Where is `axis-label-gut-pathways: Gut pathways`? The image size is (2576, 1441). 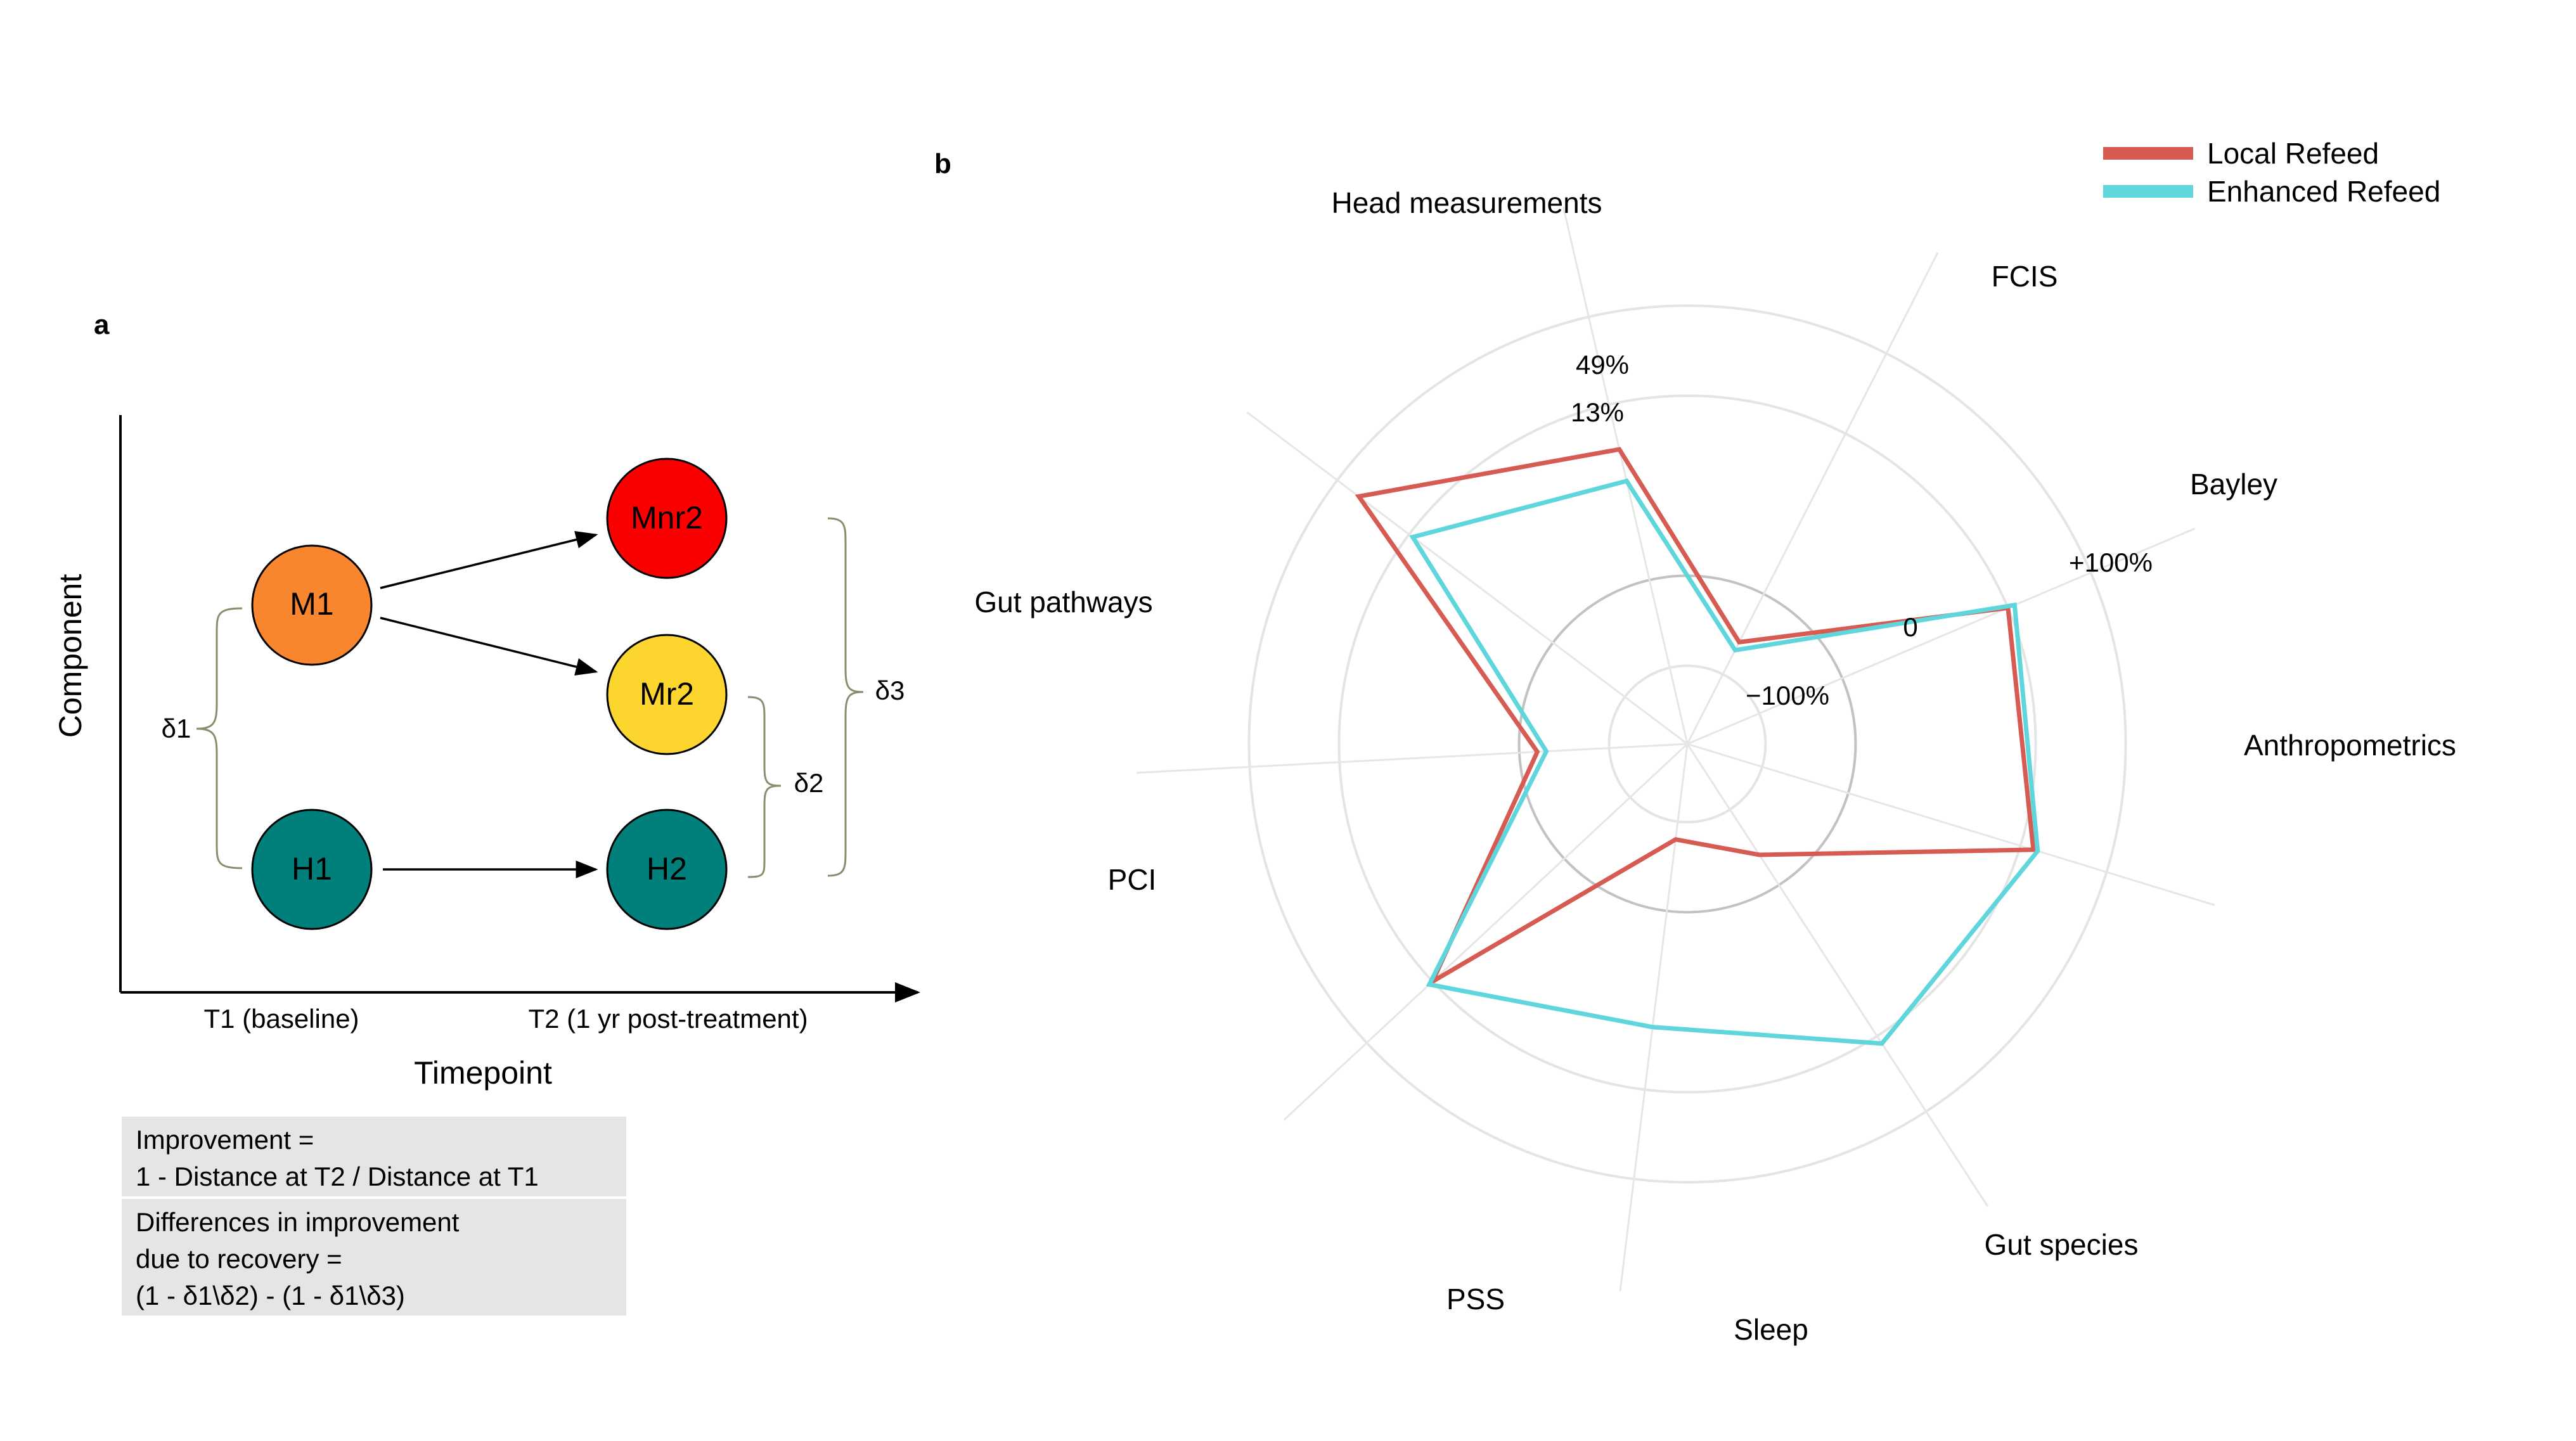
axis-label-gut-pathways: Gut pathways is located at coordinates (1063, 602).